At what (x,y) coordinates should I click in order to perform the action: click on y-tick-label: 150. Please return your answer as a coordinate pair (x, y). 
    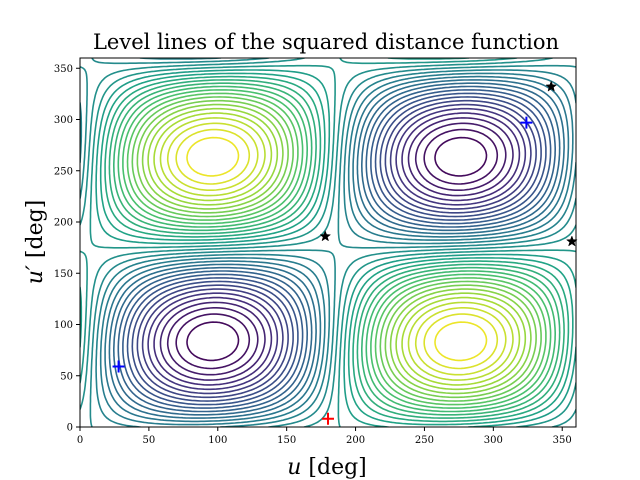
    Looking at the image, I should click on (63, 274).